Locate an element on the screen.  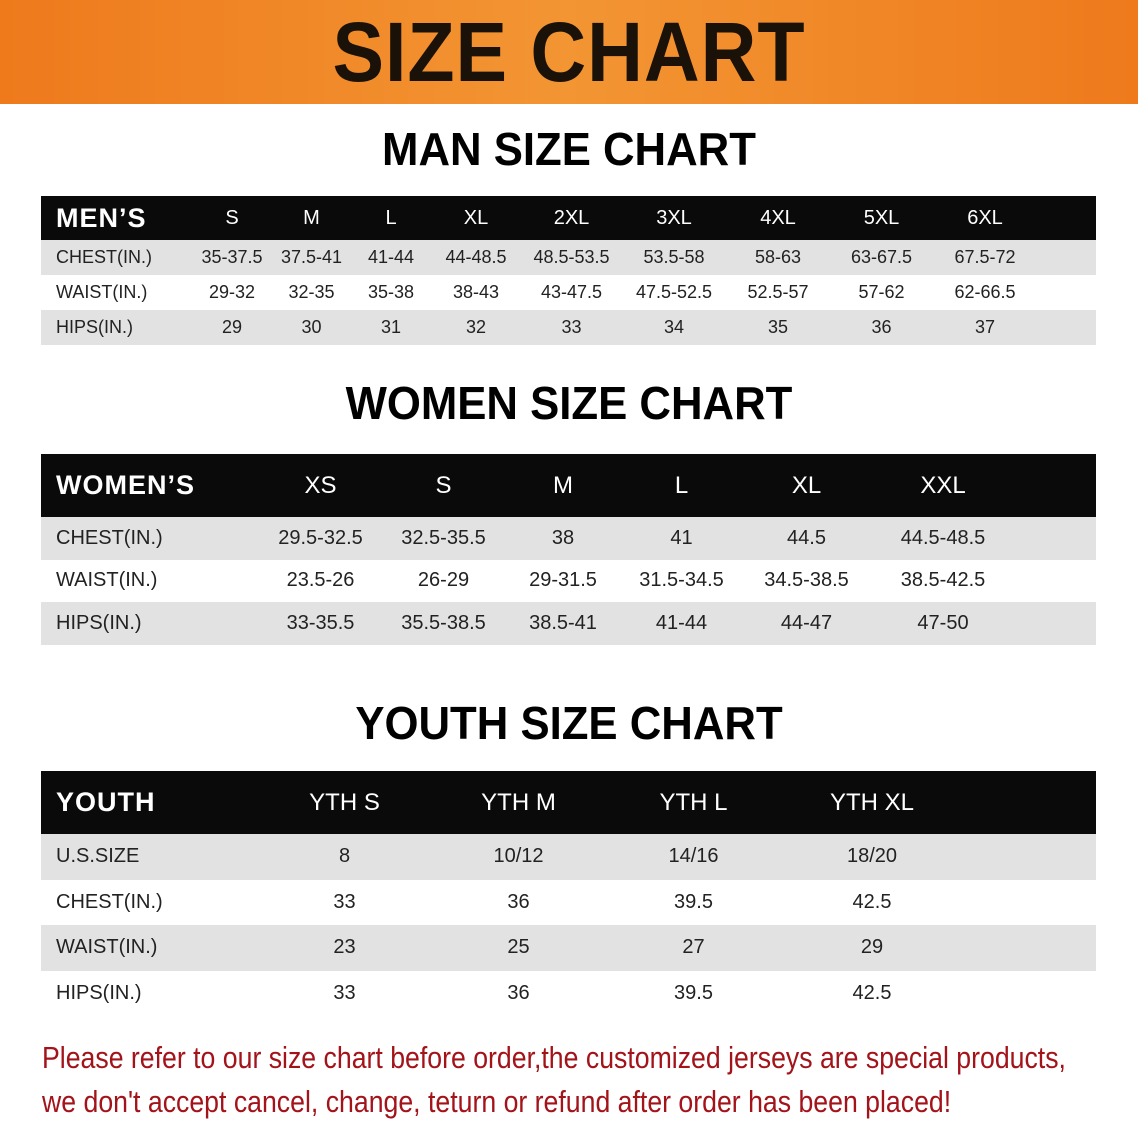
table-cell: 18/20 is located at coordinates (872, 856).